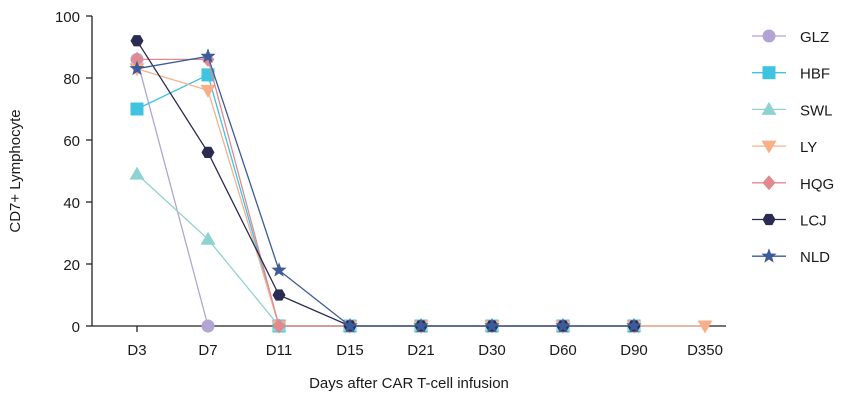 This screenshot has width=854, height=402. What do you see at coordinates (791, 257) in the screenshot?
I see `legend-item-nld: NLD` at bounding box center [791, 257].